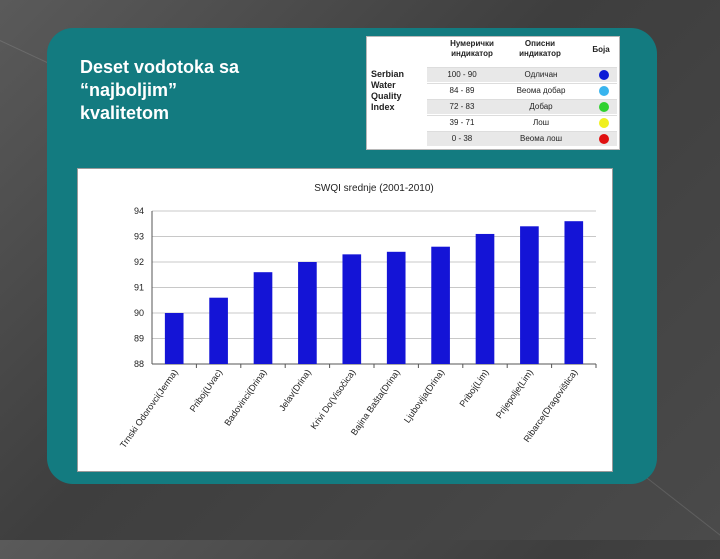 The width and height of the screenshot is (720, 559). What do you see at coordinates (139, 211) in the screenshot?
I see `y-tick-label: 94` at bounding box center [139, 211].